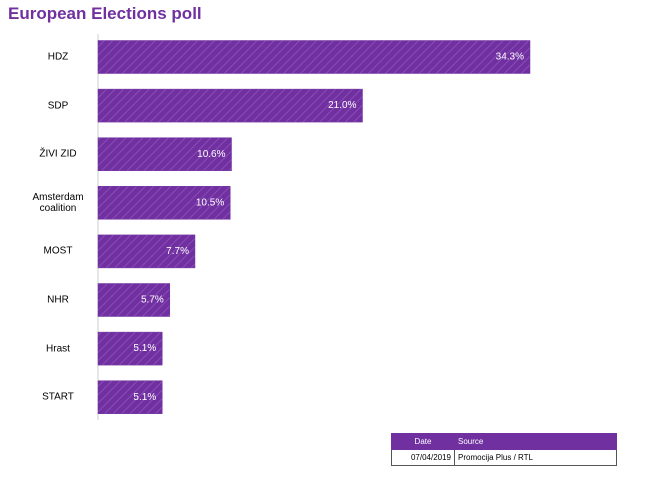  Describe the element at coordinates (58, 397) in the screenshot. I see `category-label: START` at that location.